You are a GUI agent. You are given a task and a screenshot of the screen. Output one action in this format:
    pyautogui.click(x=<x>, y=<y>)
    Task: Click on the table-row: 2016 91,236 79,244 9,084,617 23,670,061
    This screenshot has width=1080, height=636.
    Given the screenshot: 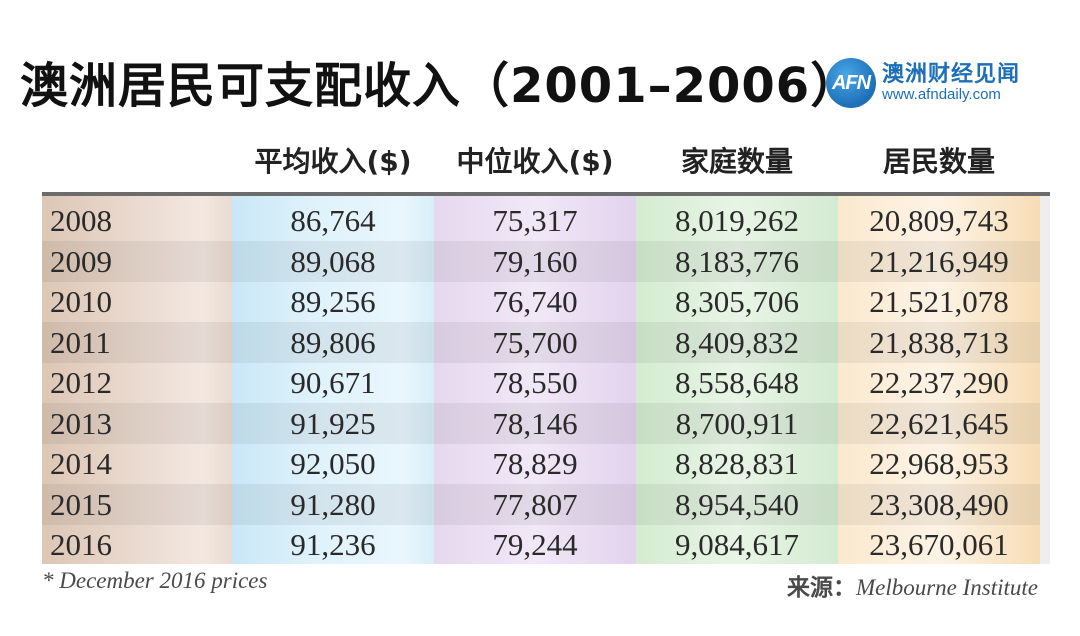 What is the action you would take?
    pyautogui.click(x=540, y=544)
    